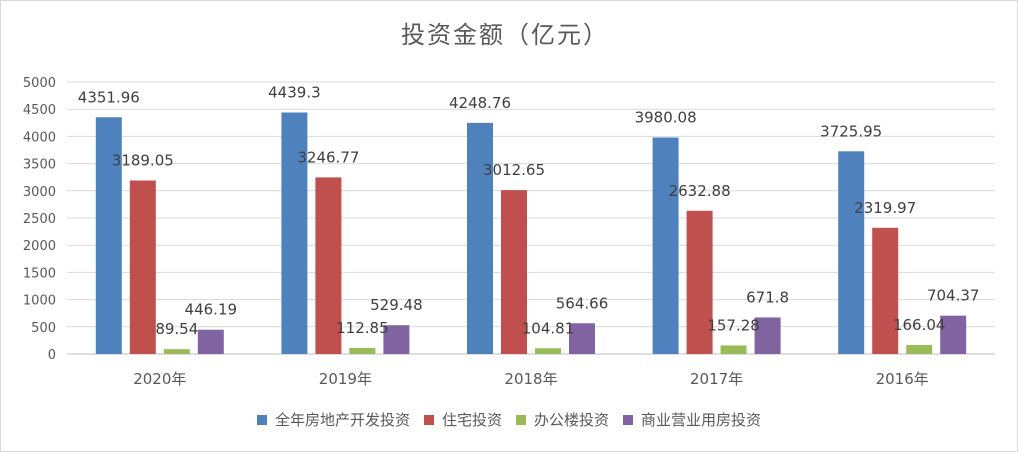  I want to click on x-category-label: 2018年, so click(530, 379).